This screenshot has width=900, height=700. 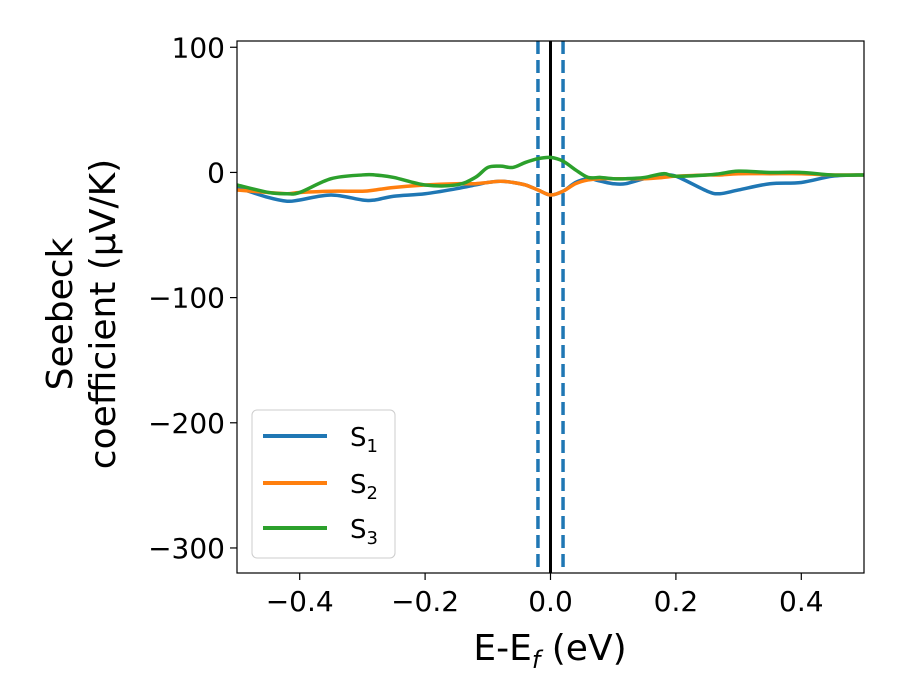 What do you see at coordinates (372, 538) in the screenshot?
I see `legend-label-s3-sub: 3` at bounding box center [372, 538].